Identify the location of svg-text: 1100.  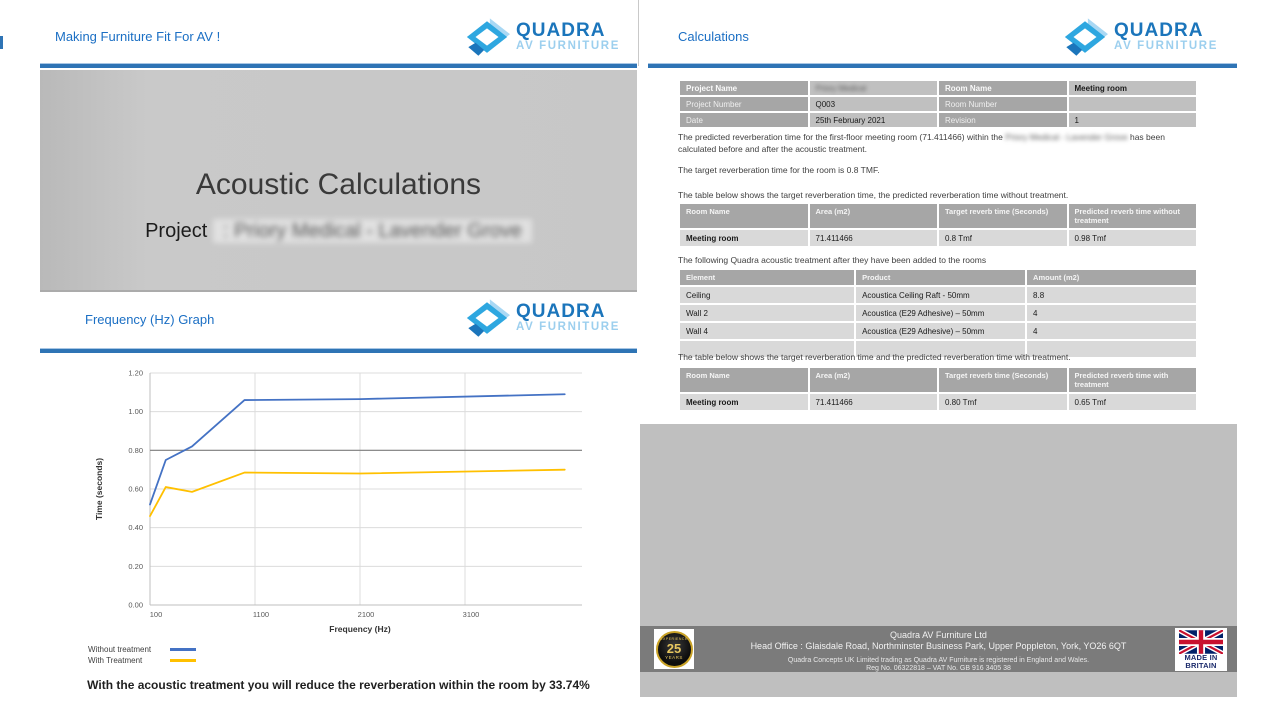
(261, 614).